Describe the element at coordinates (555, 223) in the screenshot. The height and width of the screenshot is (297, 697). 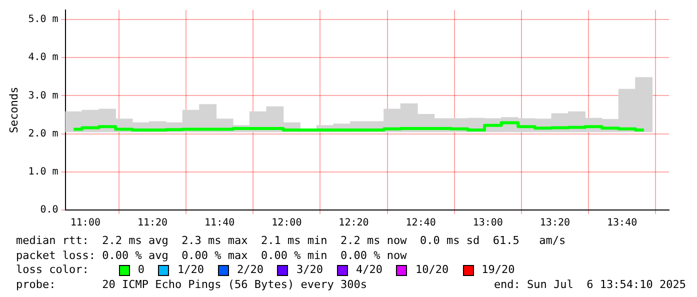
I see `x-tick-label: 13:20` at that location.